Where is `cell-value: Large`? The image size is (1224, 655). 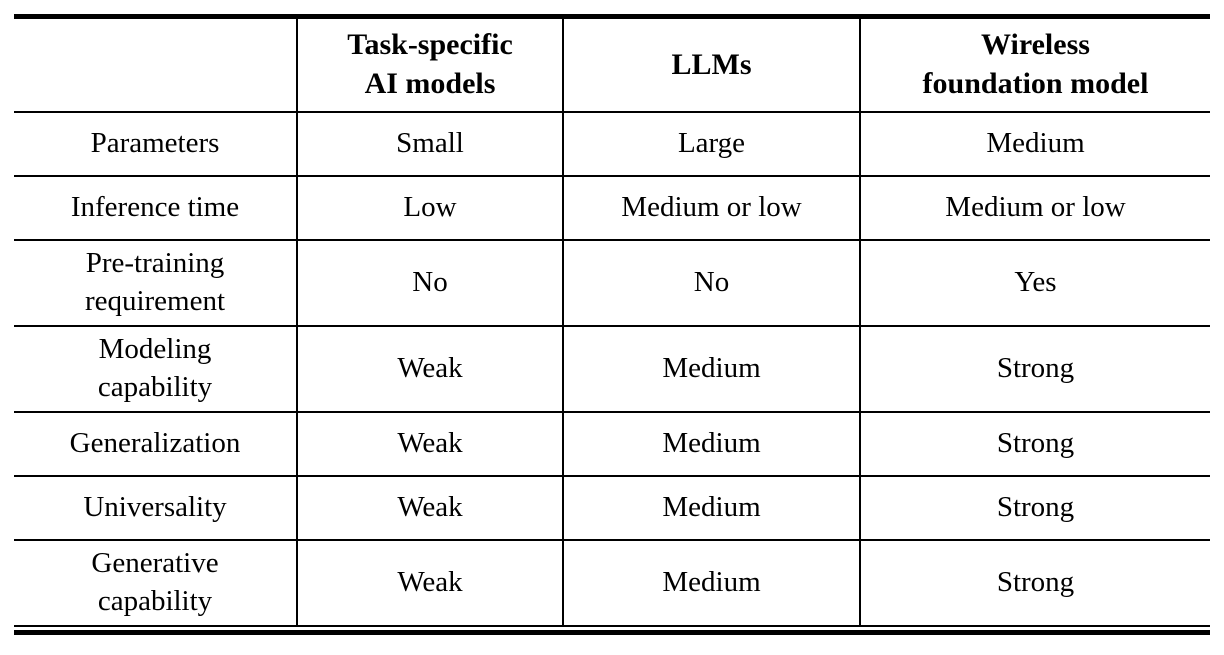 cell-value: Large is located at coordinates (711, 143).